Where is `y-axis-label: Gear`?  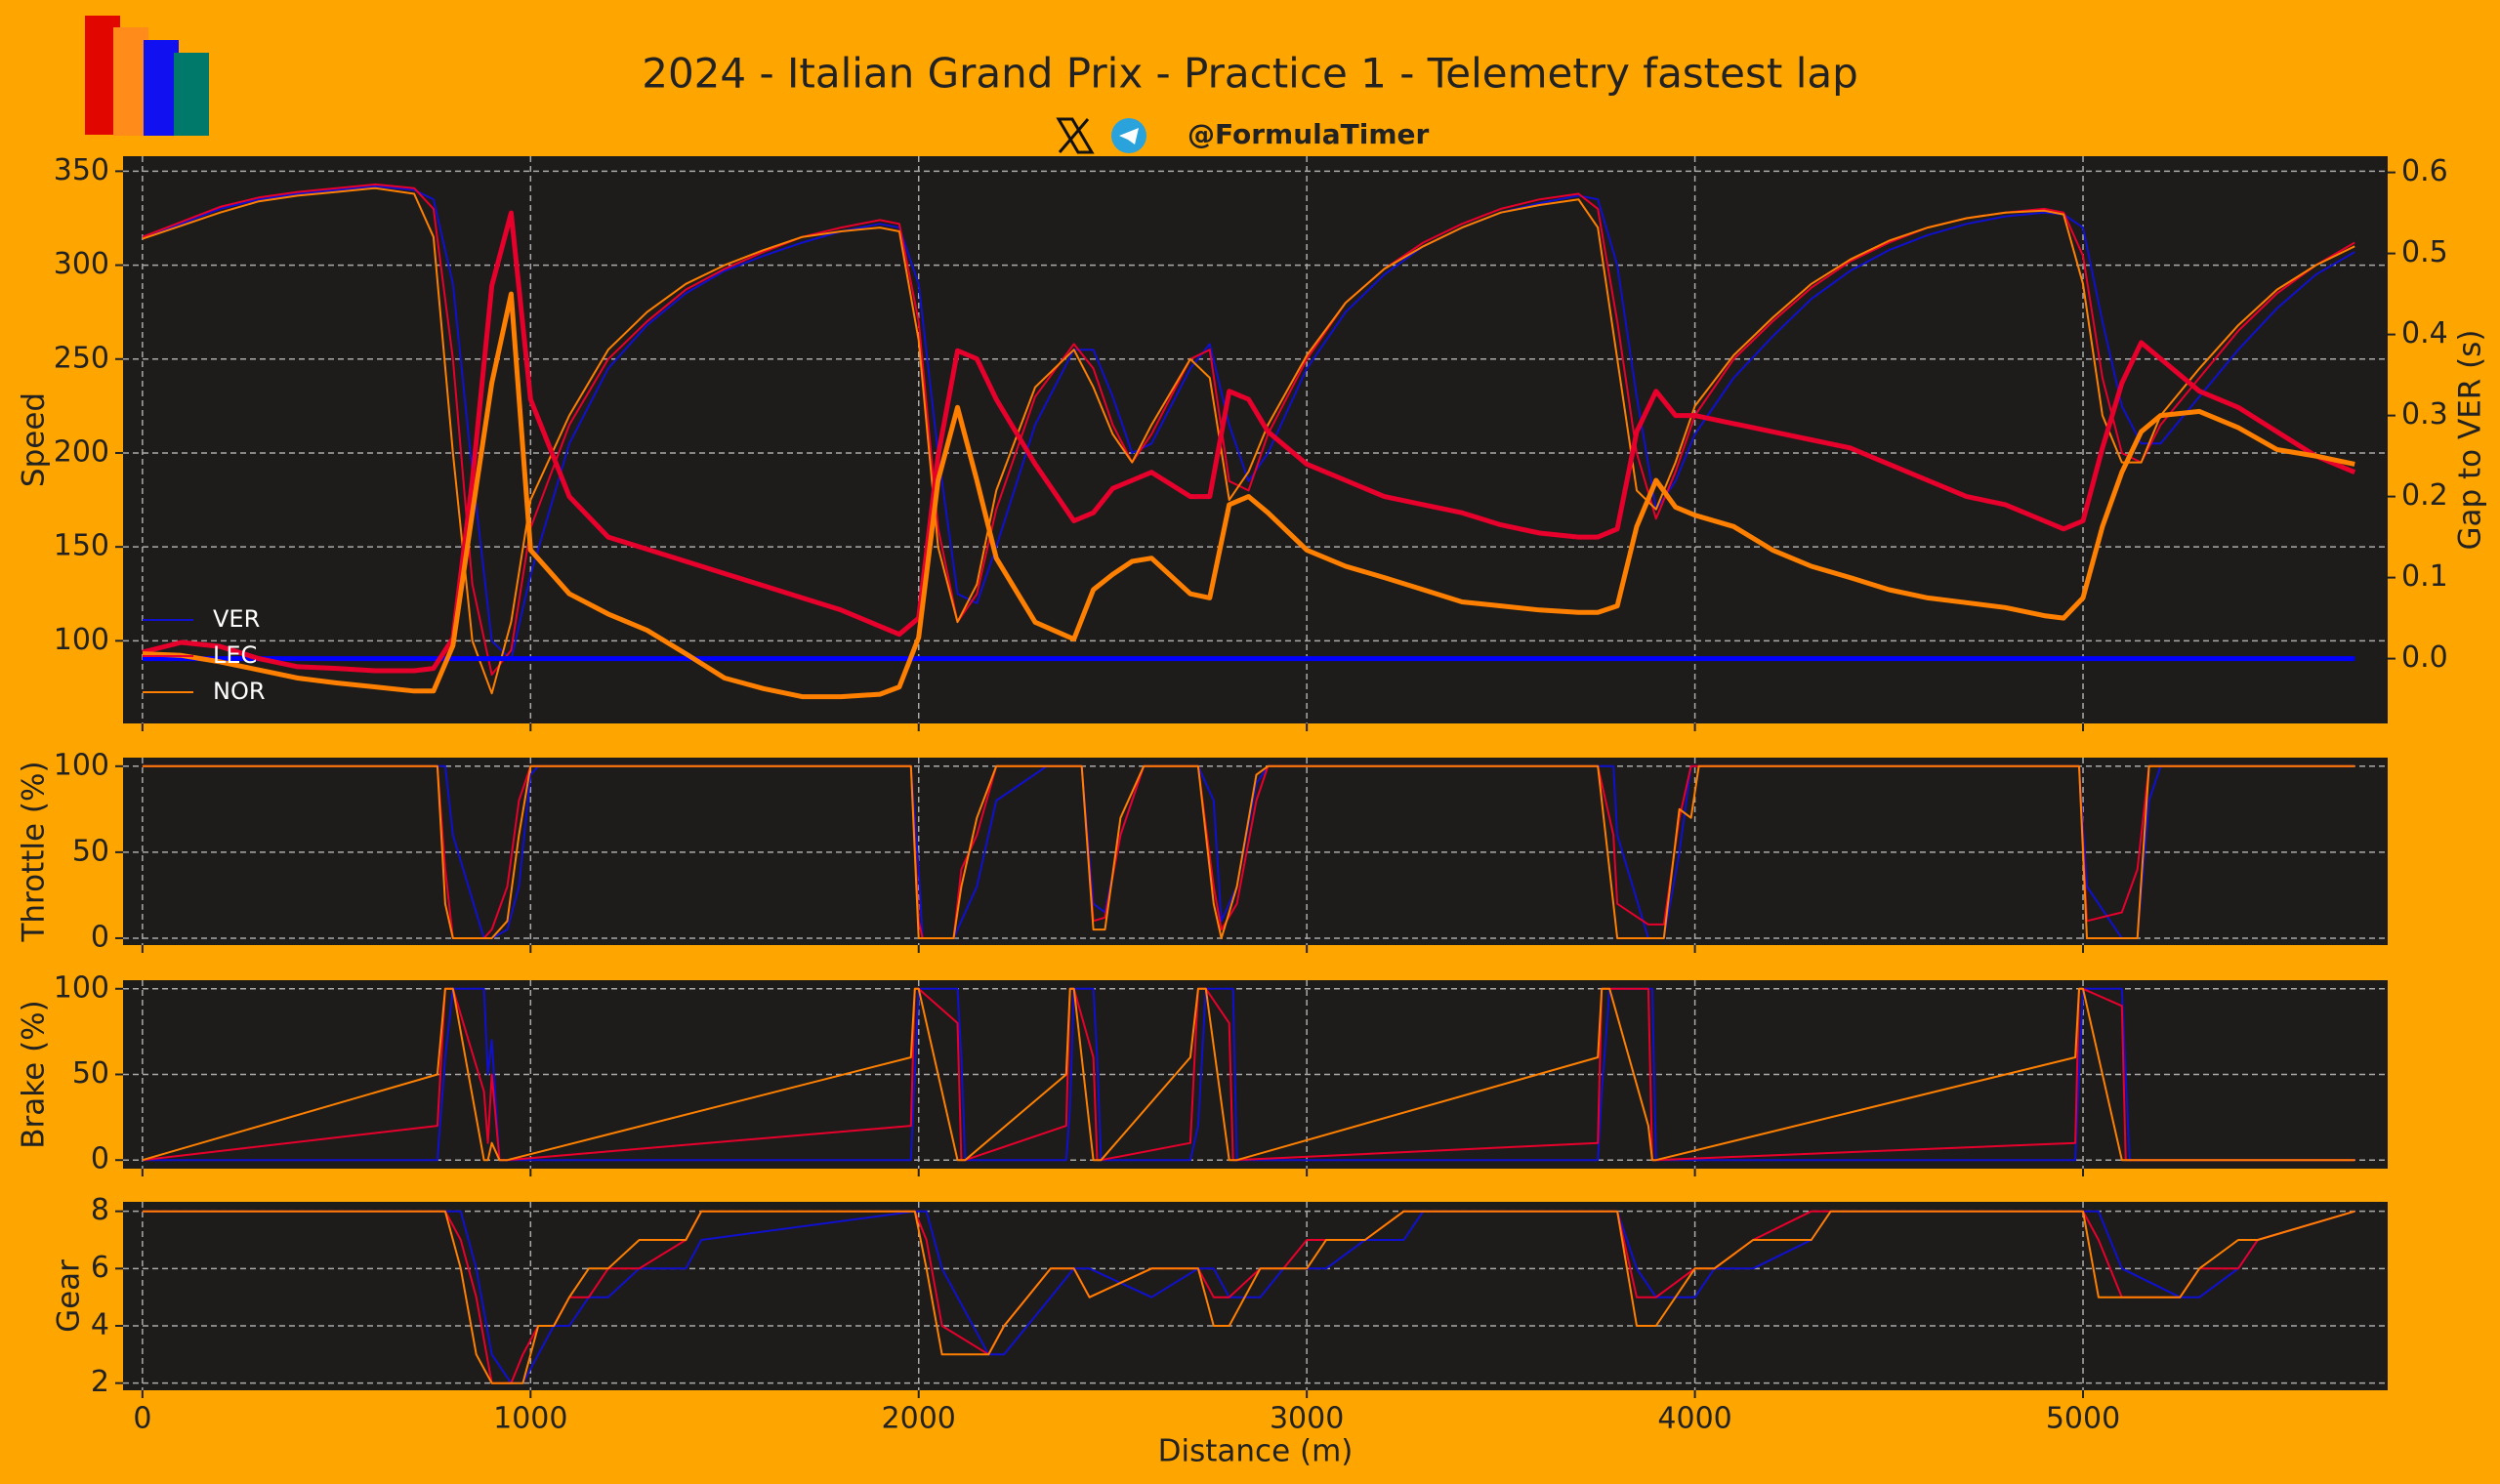 y-axis-label: Gear is located at coordinates (69, 1296).